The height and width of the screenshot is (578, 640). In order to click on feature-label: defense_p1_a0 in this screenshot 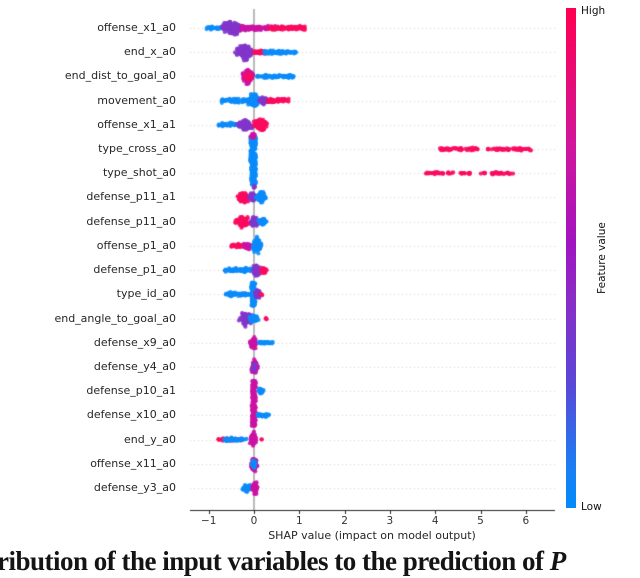, I will do `click(134, 270)`.